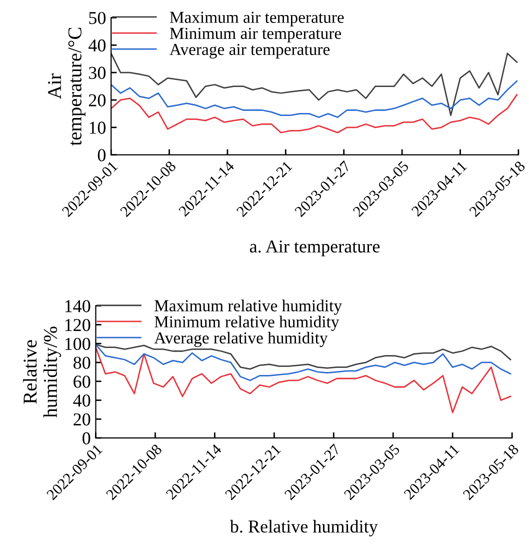 The width and height of the screenshot is (529, 553). What do you see at coordinates (77, 344) in the screenshot?
I see `y-tick-label: 100` at bounding box center [77, 344].